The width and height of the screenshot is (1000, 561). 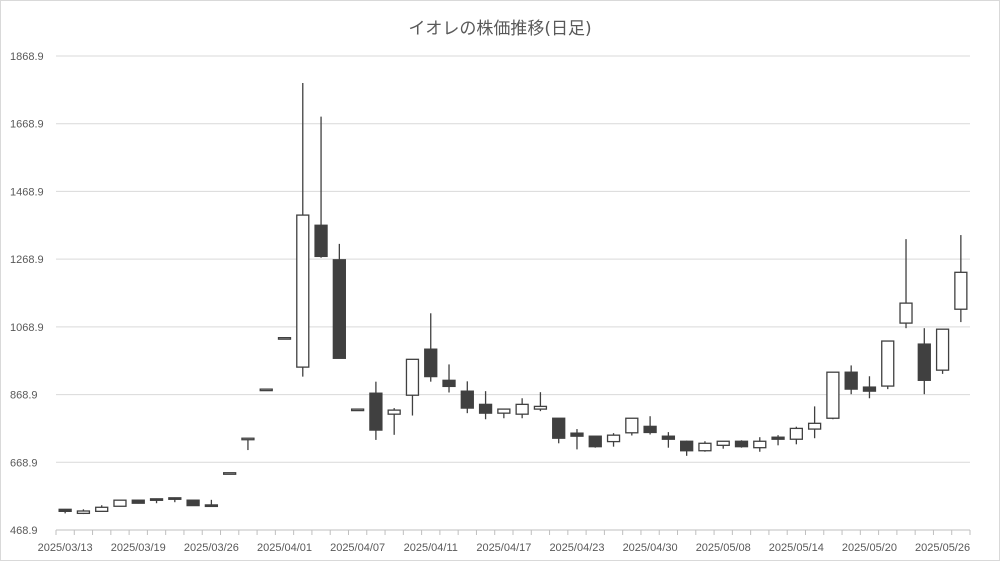 I want to click on x-tick-label: 2025/04/11, so click(x=431, y=548).